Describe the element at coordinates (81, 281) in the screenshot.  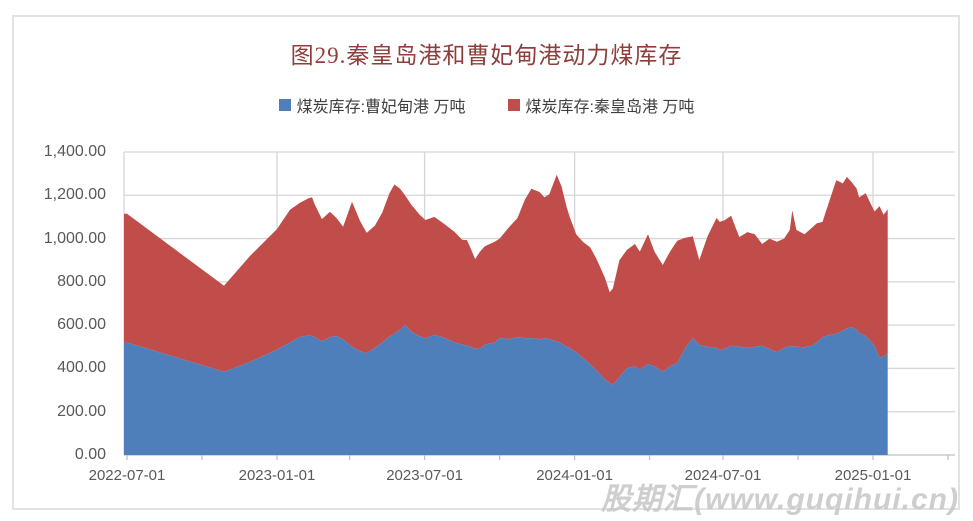
I see `y-axis-label: 800.00` at that location.